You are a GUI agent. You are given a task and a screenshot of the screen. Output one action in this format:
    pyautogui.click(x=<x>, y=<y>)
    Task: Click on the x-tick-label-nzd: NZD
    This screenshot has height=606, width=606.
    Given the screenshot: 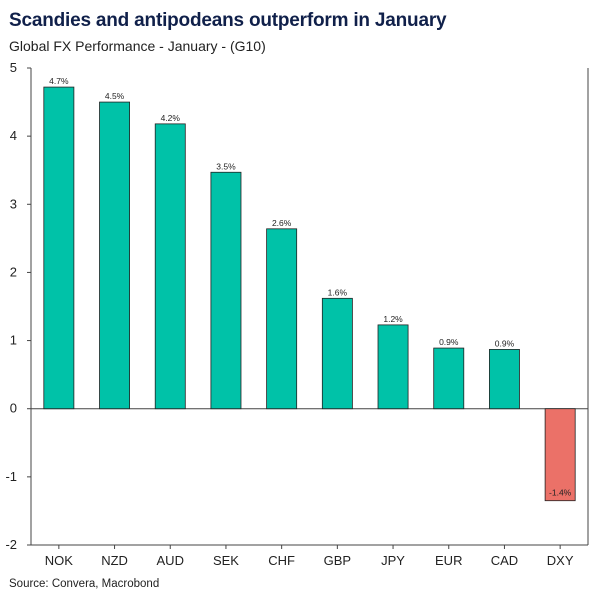 What is the action you would take?
    pyautogui.click(x=114, y=560)
    